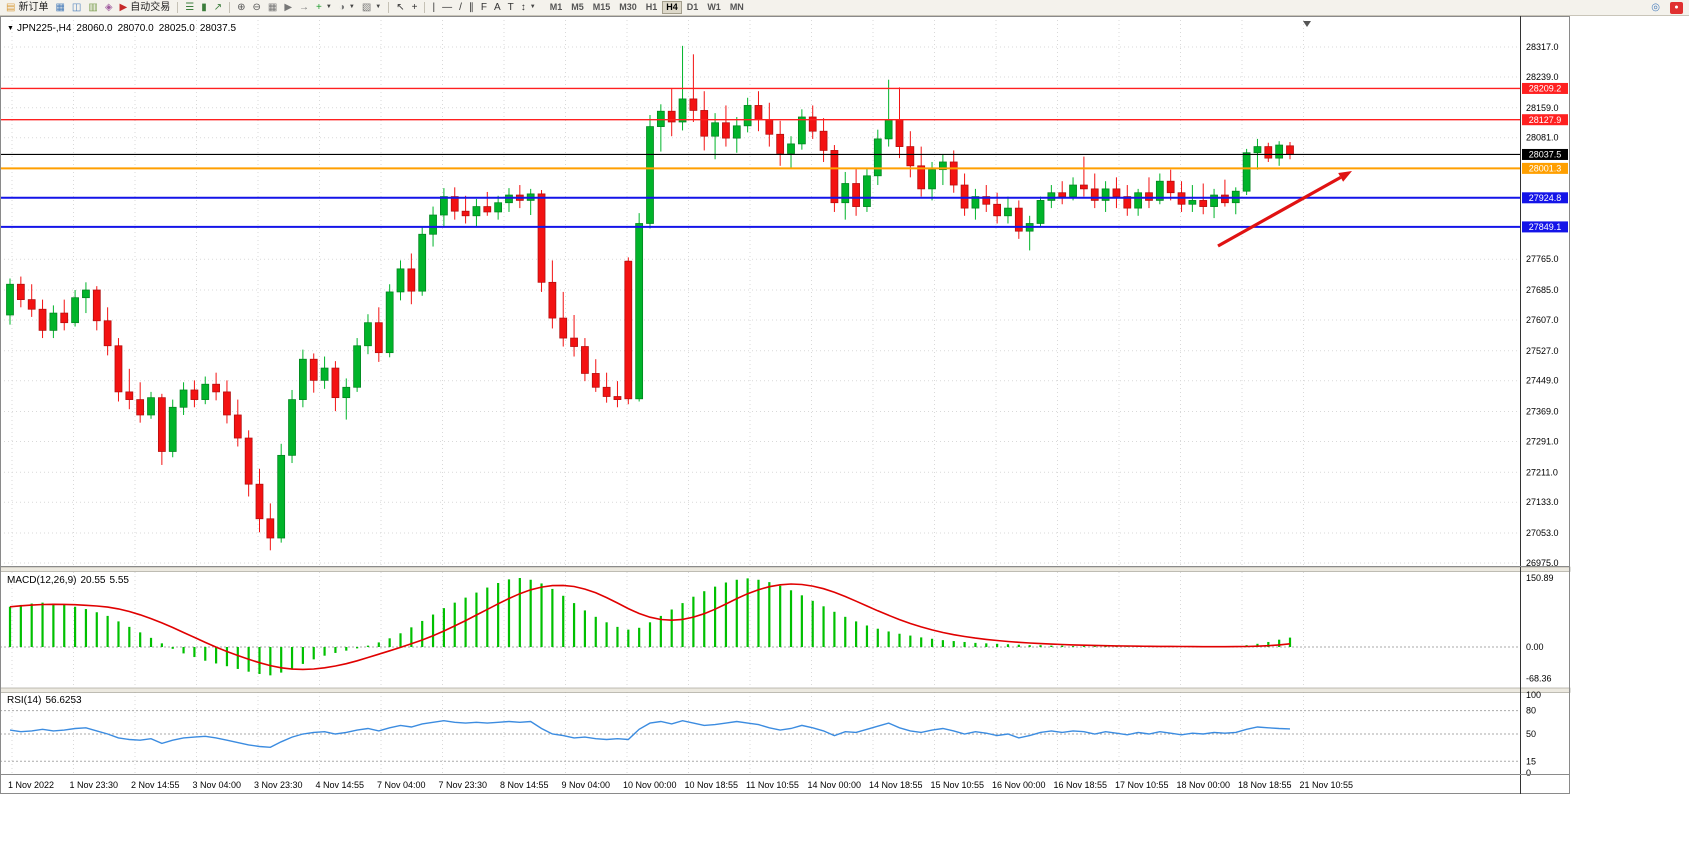 Image resolution: width=1689 pixels, height=859 pixels. Describe the element at coordinates (528, 8) in the screenshot. I see `arrows-icon: ↕ ▼` at that location.